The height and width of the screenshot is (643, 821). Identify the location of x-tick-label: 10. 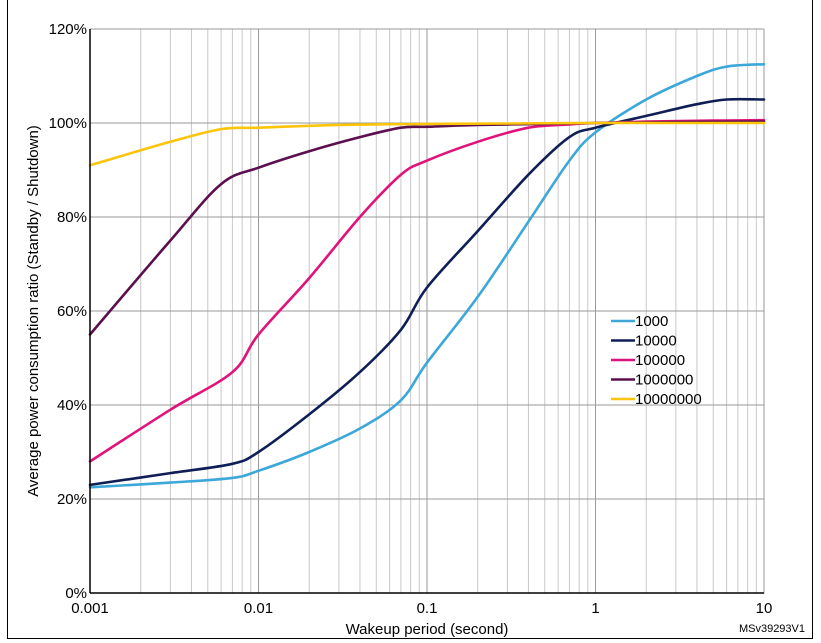
(764, 608).